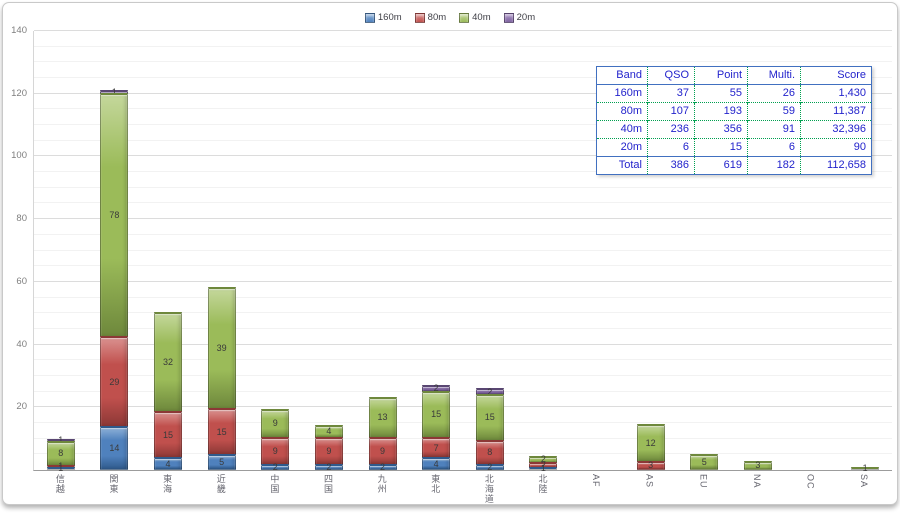 The height and width of the screenshot is (514, 900). I want to click on bar-NA: 3, so click(757, 465).